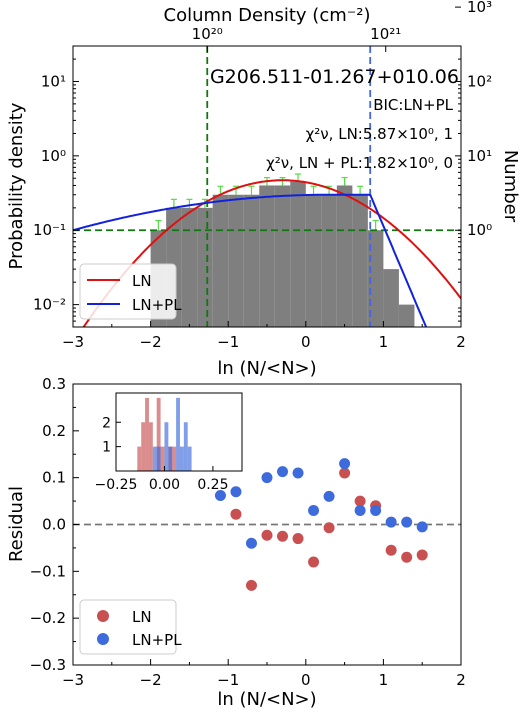 This screenshot has height=714, width=522. I want to click on top-y-axis-label: Probability density, so click(16, 185).